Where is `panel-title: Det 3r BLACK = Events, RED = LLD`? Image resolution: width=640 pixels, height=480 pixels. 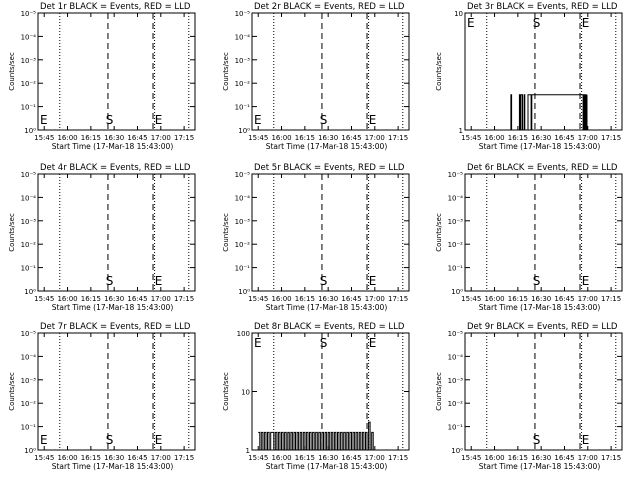
panel-title: Det 3r BLACK = Events, RED = LLD is located at coordinates (542, 7).